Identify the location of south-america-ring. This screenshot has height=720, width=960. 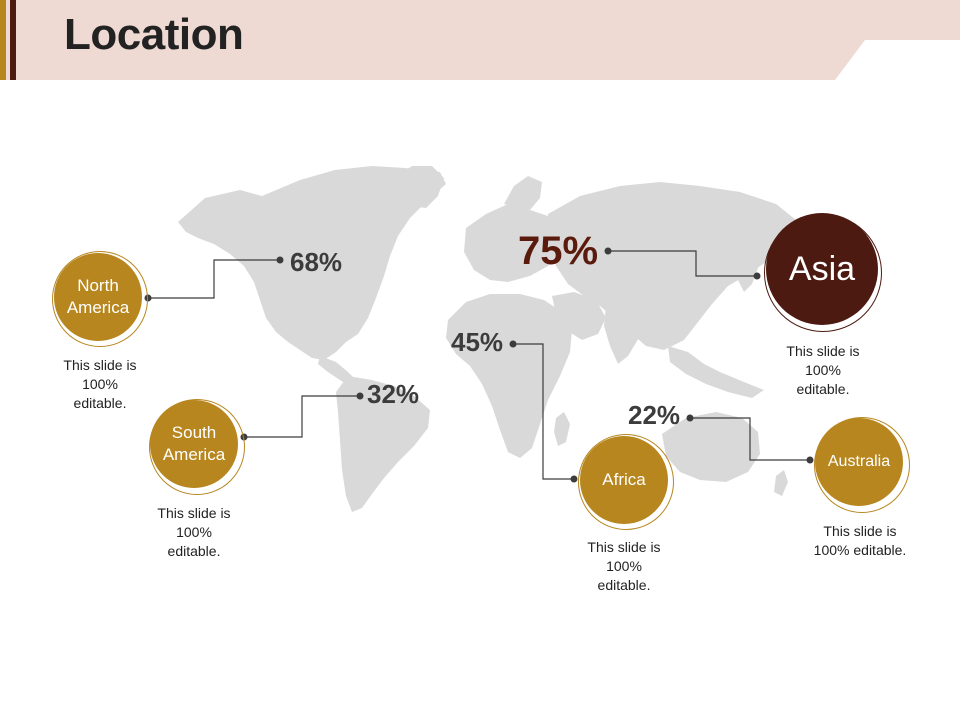
(197, 447).